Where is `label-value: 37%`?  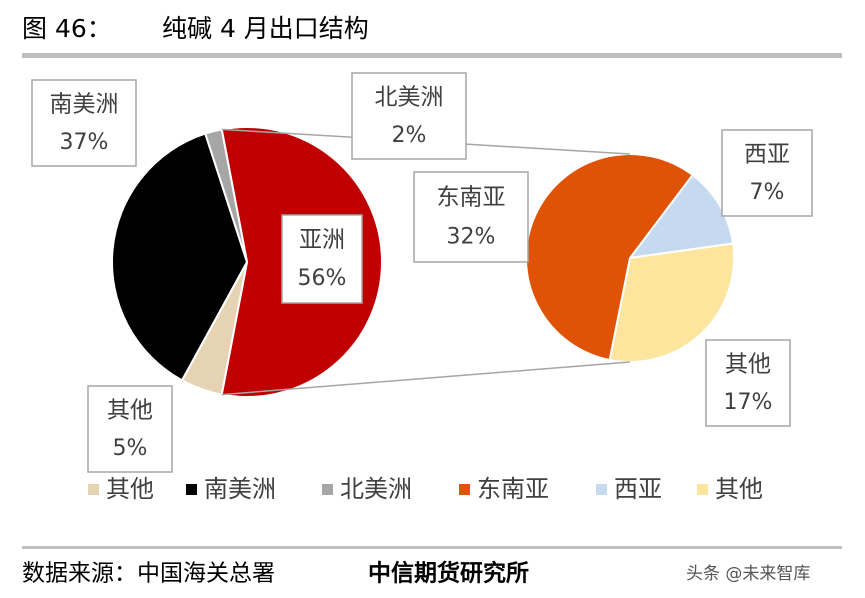
label-value: 37% is located at coordinates (84, 142).